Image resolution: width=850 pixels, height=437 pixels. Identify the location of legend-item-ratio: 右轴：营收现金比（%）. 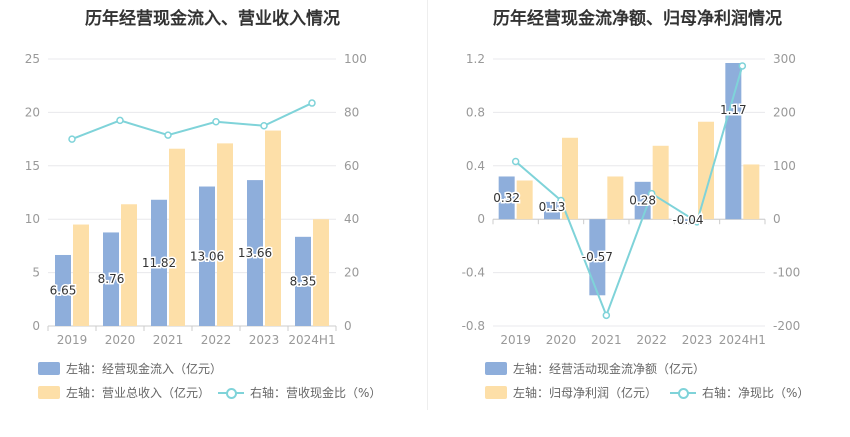
(299, 392).